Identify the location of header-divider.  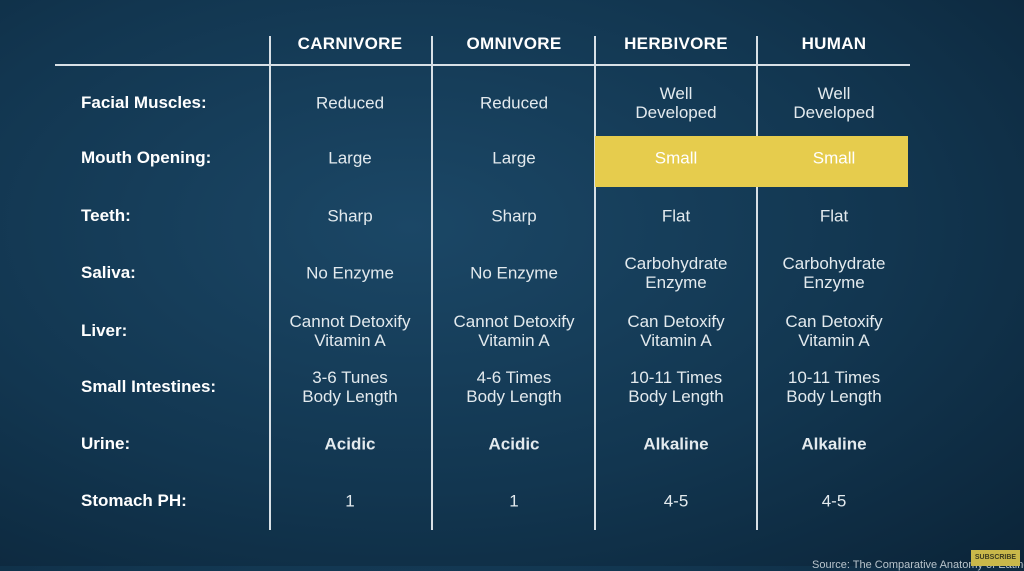
(482, 65).